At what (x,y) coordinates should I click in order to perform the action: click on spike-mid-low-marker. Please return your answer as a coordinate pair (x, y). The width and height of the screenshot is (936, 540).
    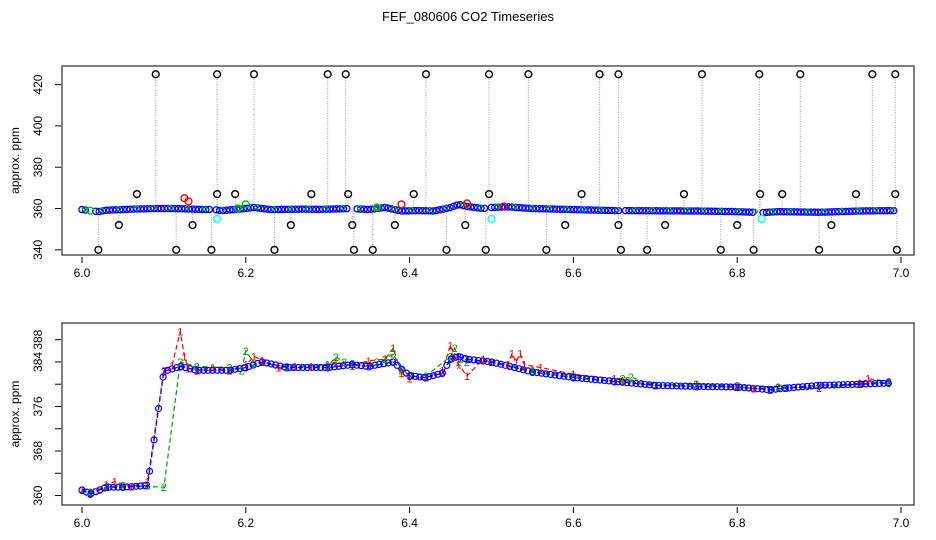
    Looking at the image, I should click on (352, 225).